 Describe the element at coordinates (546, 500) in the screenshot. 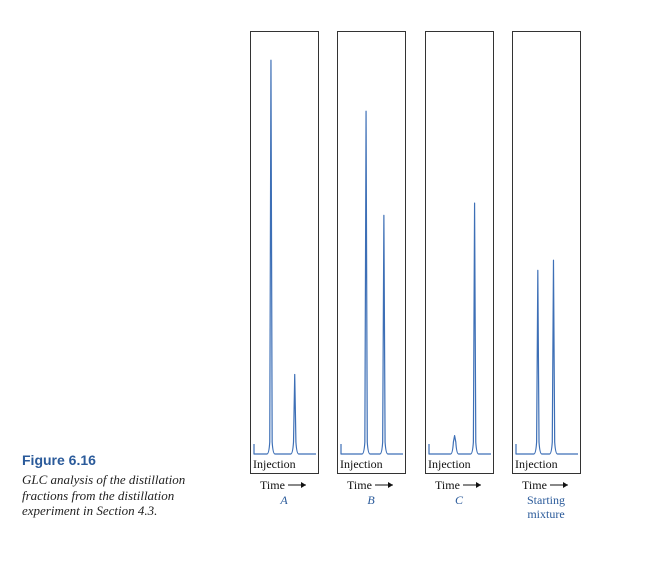

I see `panel-label: Starting` at that location.